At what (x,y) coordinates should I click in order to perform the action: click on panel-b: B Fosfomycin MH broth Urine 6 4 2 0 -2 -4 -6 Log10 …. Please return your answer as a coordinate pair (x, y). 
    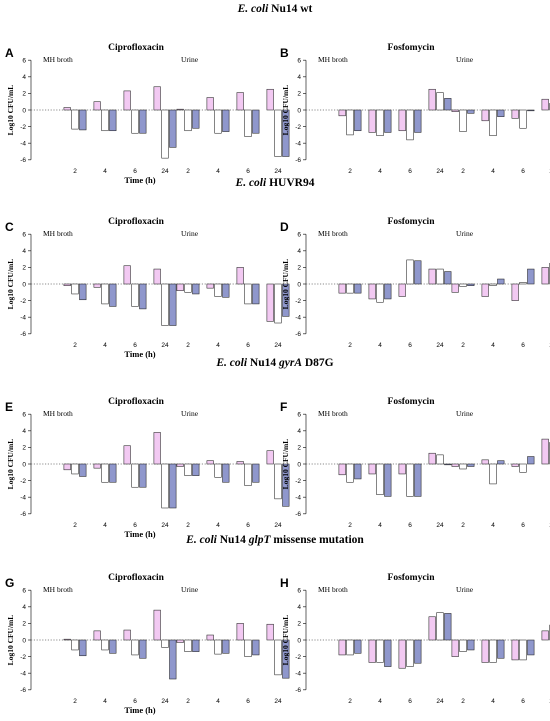
    Looking at the image, I should click on (415, 109).